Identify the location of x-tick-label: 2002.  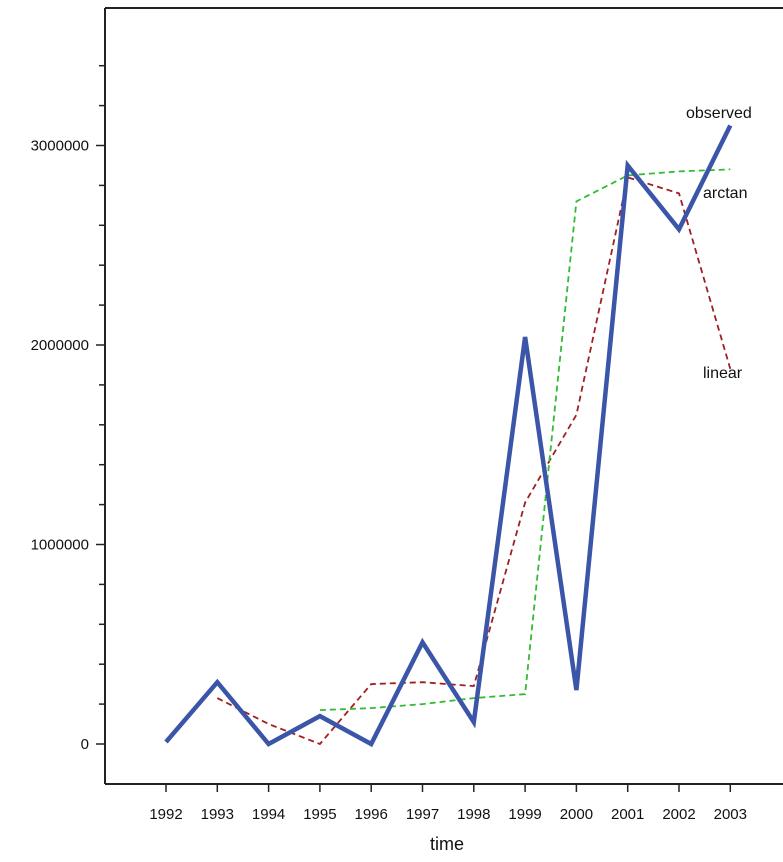
(678, 814).